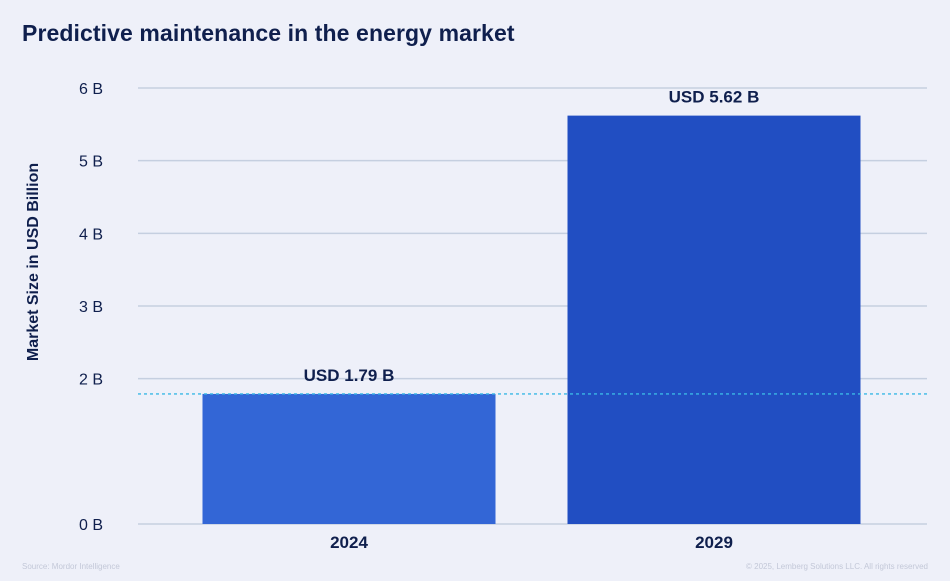 Image resolution: width=950 pixels, height=581 pixels. Describe the element at coordinates (91, 380) in the screenshot. I see `y-tick-label: 2 B` at that location.